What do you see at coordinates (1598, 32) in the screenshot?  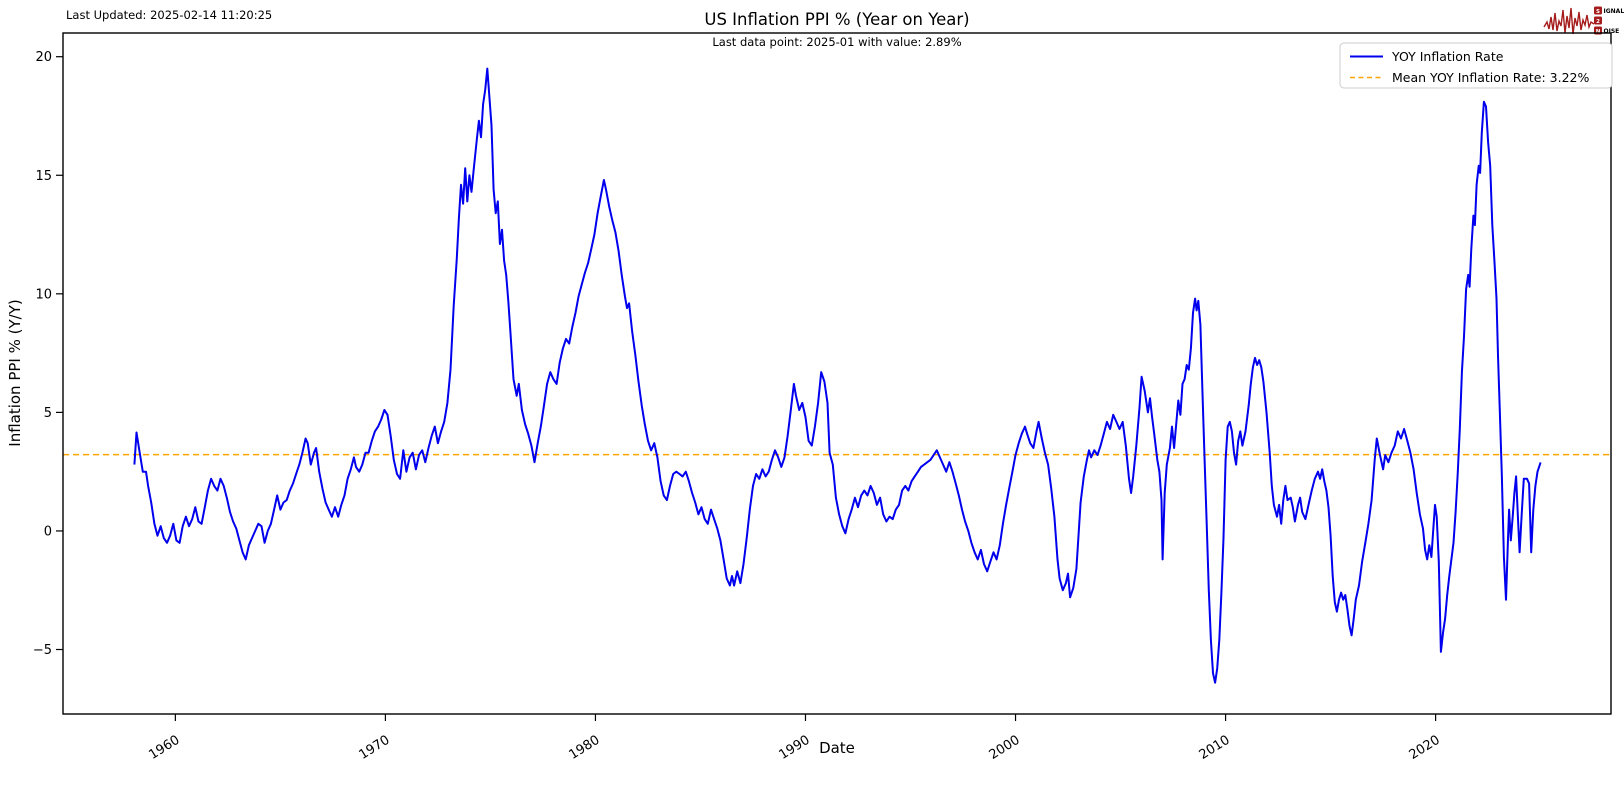 I see `logo-letter-n: N` at bounding box center [1598, 32].